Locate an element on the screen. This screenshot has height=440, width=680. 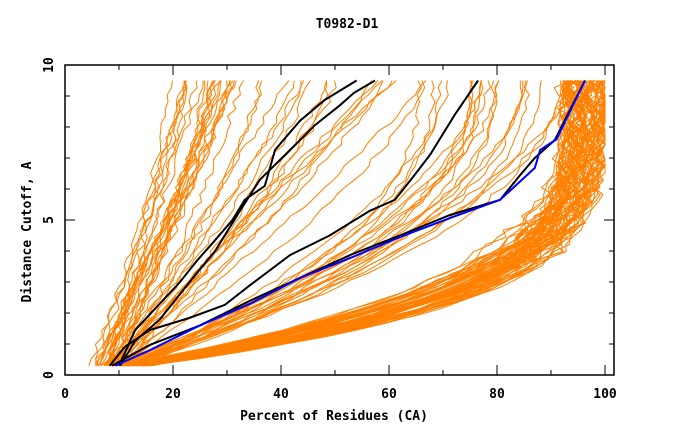
x-tick-label: 100 is located at coordinates (605, 394).